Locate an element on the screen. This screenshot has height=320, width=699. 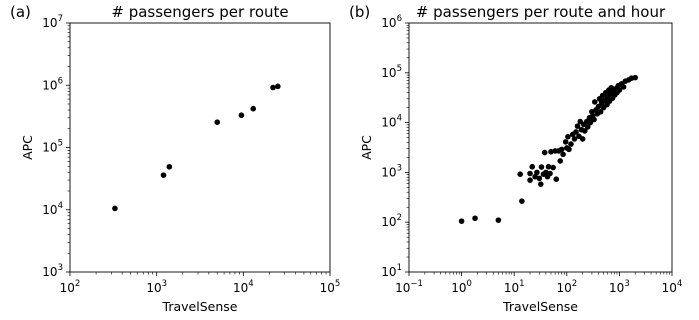
y-tick-label: 10¹ is located at coordinates (391, 271).